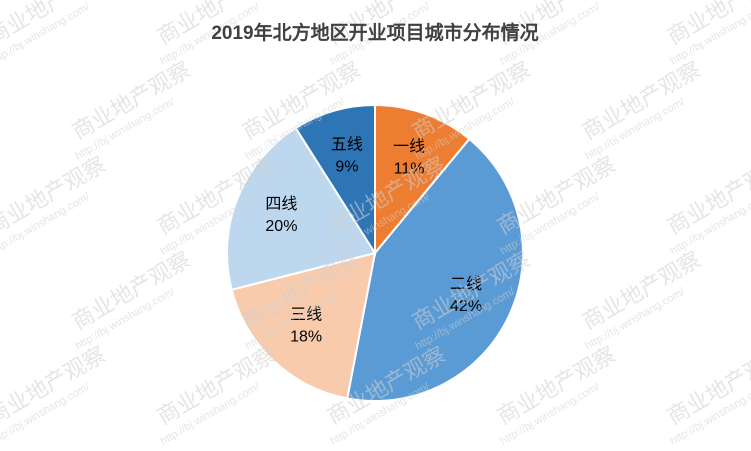 The image size is (751, 451). I want to click on slice-category-label: 一线, so click(409, 147).